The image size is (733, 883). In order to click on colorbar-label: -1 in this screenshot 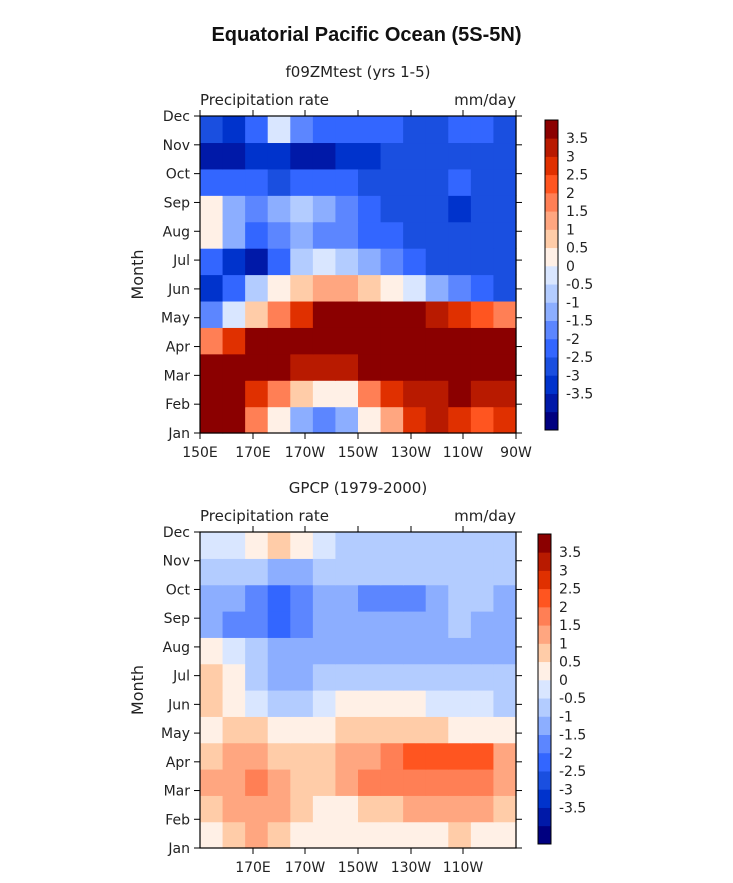, I will do `click(573, 303)`.